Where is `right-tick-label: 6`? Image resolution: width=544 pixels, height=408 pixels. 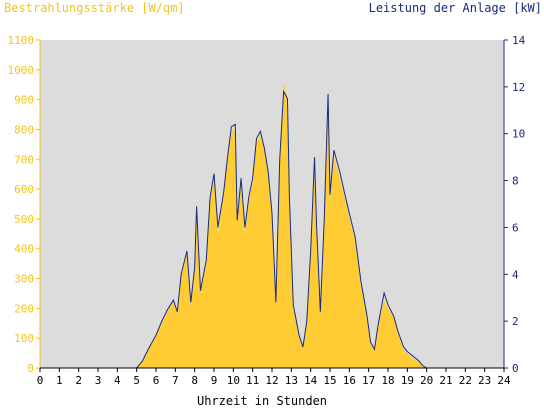 right-tick-label: 6 is located at coordinates (515, 227).